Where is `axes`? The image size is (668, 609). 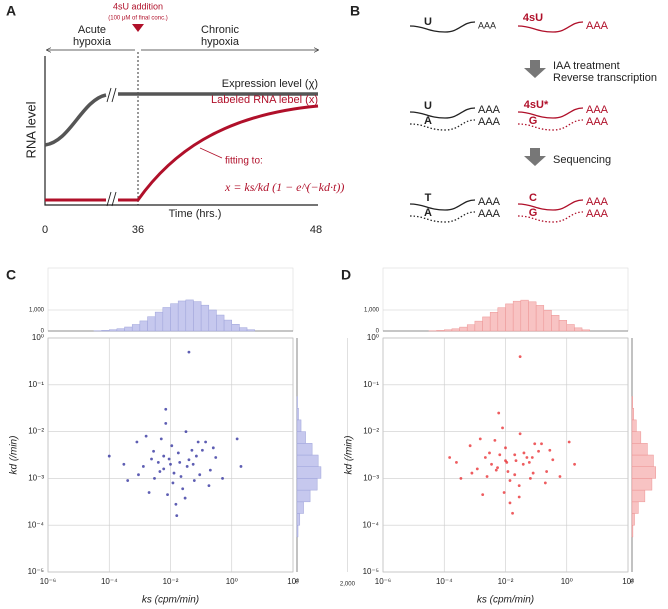 axes is located at coordinates (181, 131).